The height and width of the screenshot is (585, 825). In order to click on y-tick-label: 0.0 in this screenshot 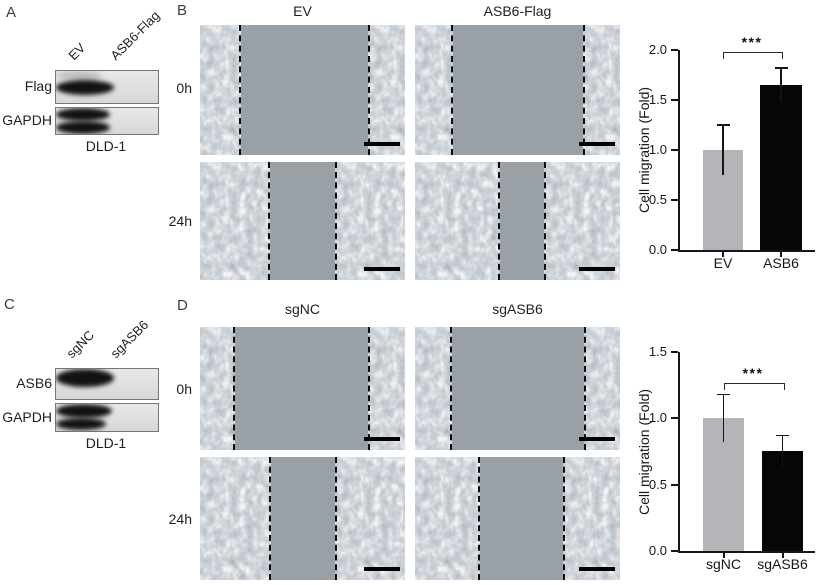, I will do `click(657, 249)`.